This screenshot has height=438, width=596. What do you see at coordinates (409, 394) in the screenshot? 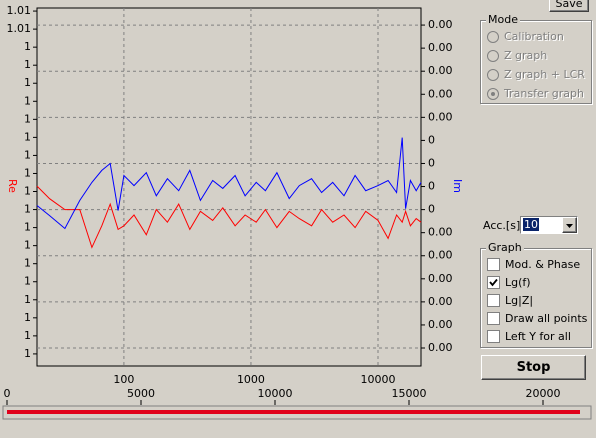
I see `slider-tick-label: 15000` at bounding box center [409, 394].